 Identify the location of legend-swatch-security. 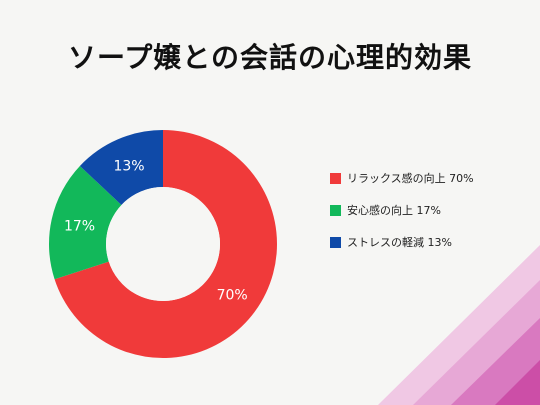
(335, 210).